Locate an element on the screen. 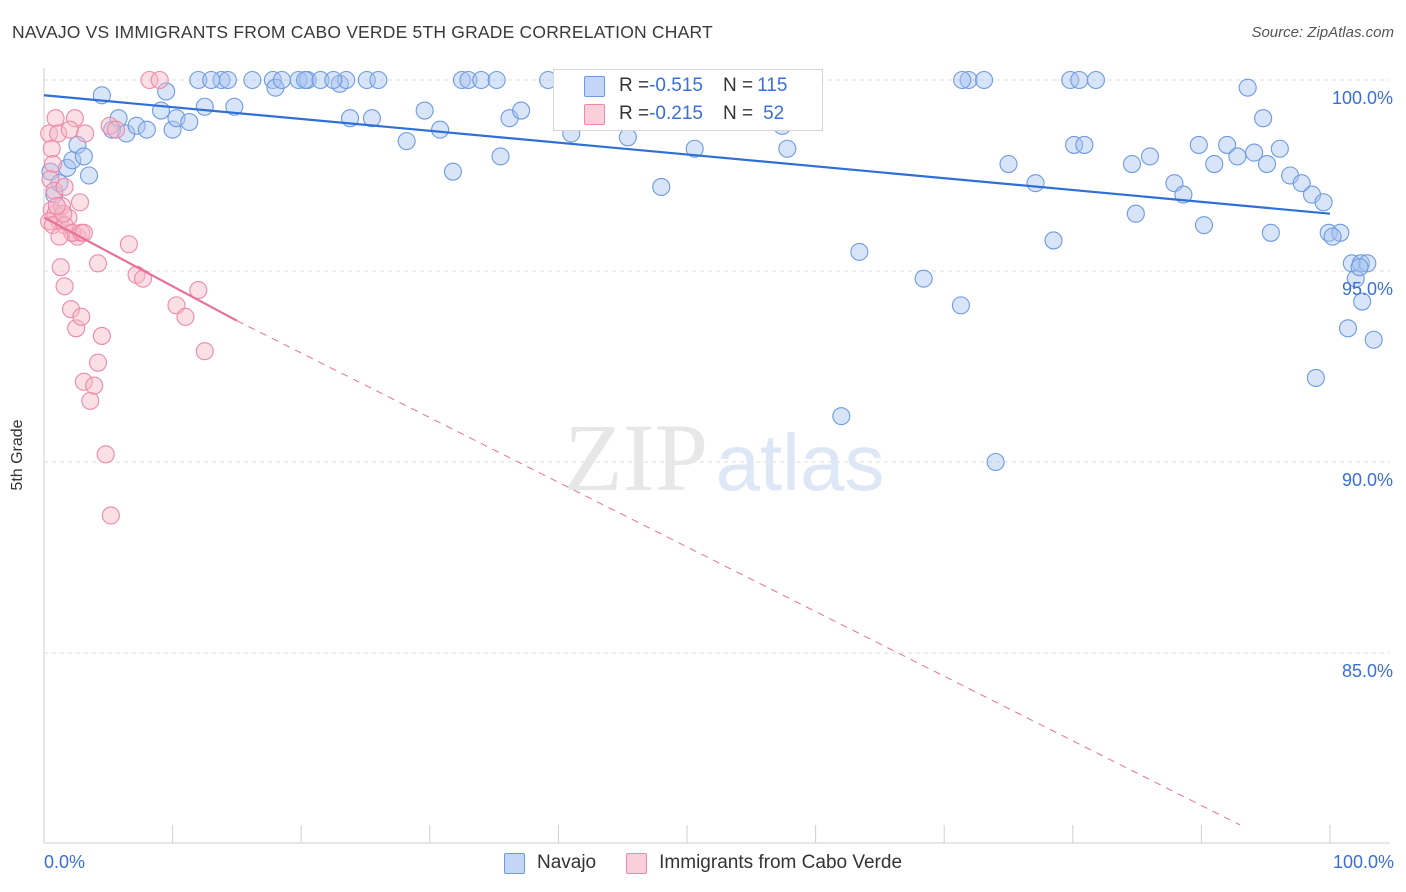  legend-r-value: -0.515 is located at coordinates (676, 85).